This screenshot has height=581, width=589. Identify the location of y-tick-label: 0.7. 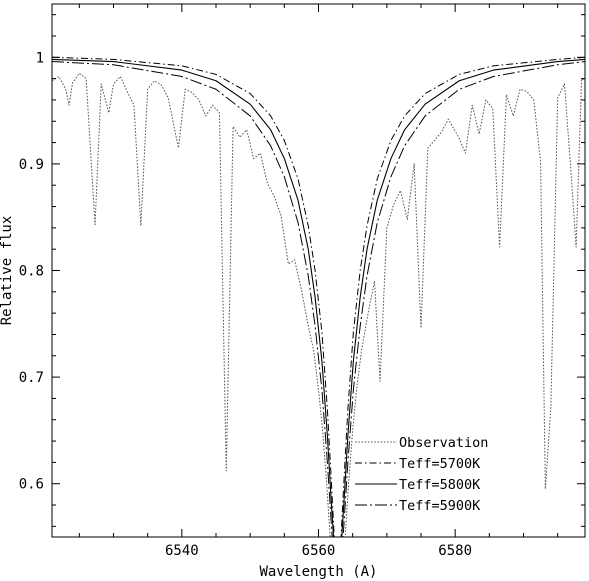
(31, 378).